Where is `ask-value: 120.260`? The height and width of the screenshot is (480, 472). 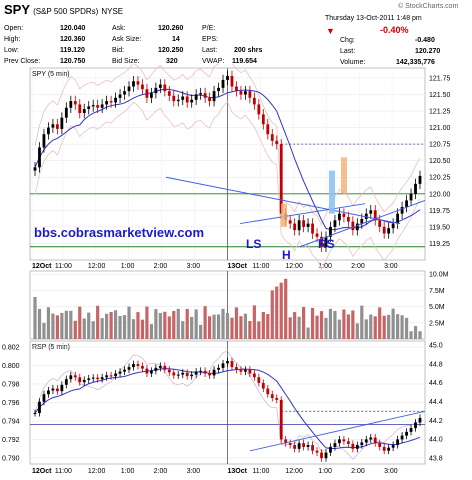
ask-value: 120.260 is located at coordinates (171, 28).